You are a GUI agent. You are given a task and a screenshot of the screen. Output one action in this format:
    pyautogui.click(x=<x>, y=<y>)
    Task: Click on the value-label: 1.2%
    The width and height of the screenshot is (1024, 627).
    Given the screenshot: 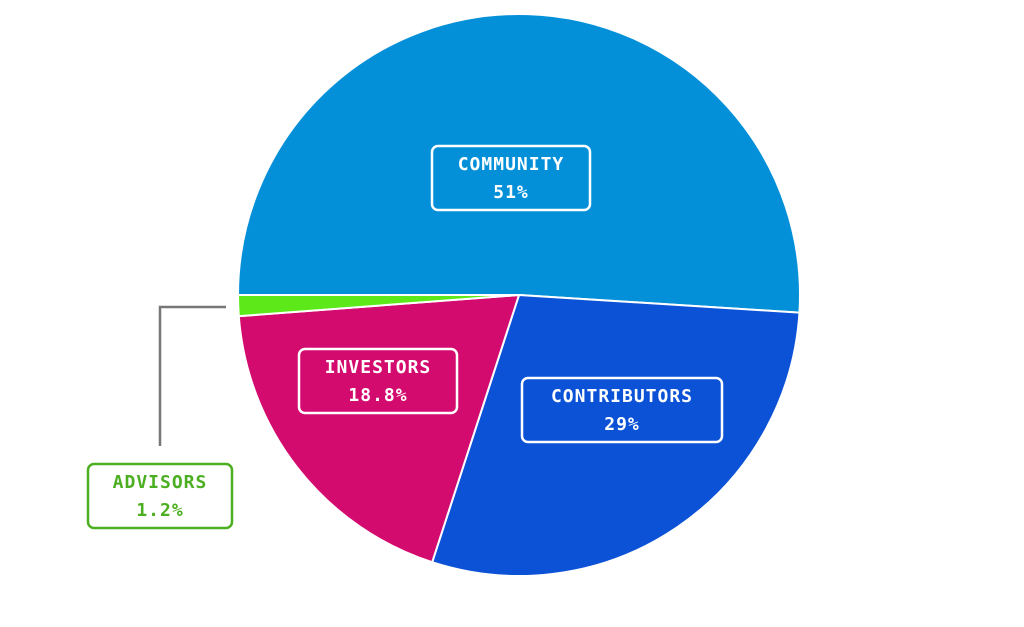 What is the action you would take?
    pyautogui.click(x=159, y=510)
    